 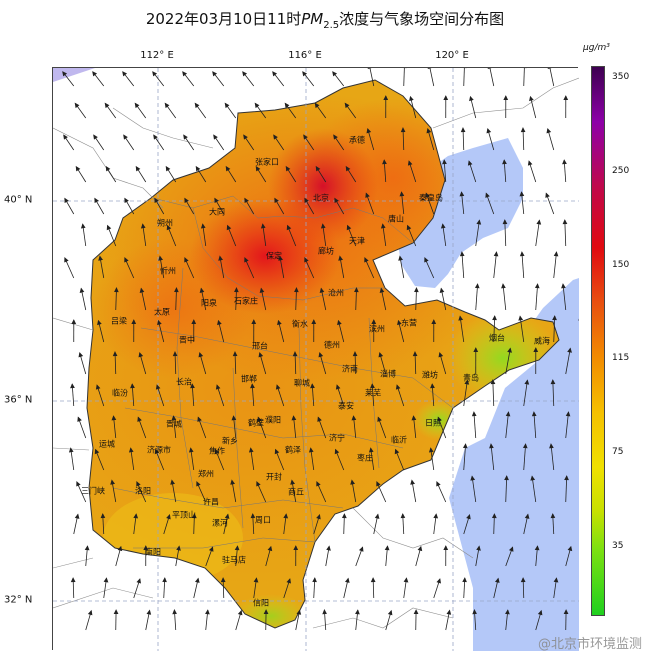 What do you see at coordinates (336, 293) in the screenshot?
I see `city-label: 沧州` at bounding box center [336, 293].